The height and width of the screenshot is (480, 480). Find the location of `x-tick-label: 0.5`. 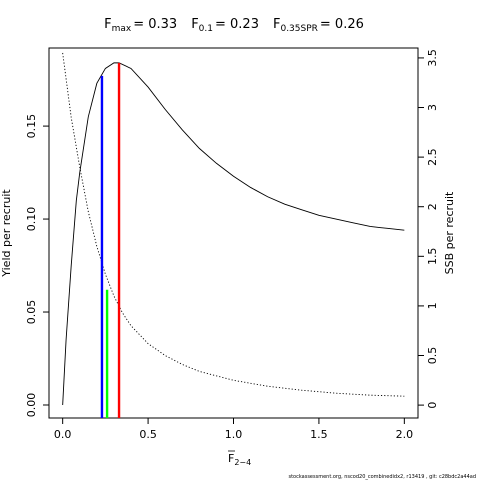

x-tick-label: 0.5 is located at coordinates (148, 434).